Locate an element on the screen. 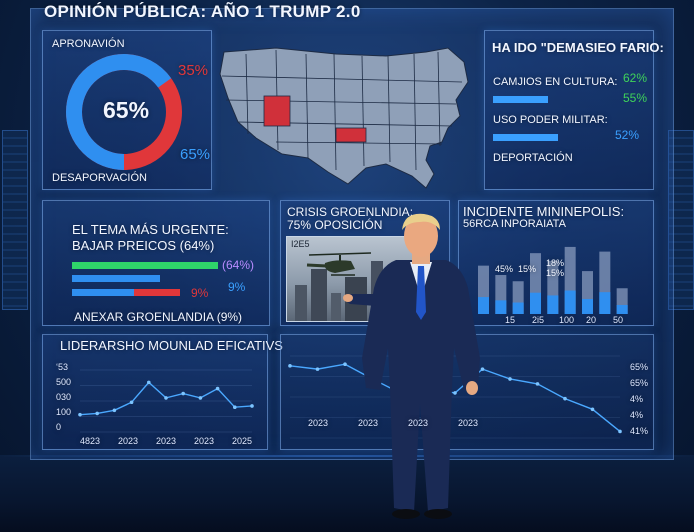  leadership-x-label: 2025 is located at coordinates (242, 441).